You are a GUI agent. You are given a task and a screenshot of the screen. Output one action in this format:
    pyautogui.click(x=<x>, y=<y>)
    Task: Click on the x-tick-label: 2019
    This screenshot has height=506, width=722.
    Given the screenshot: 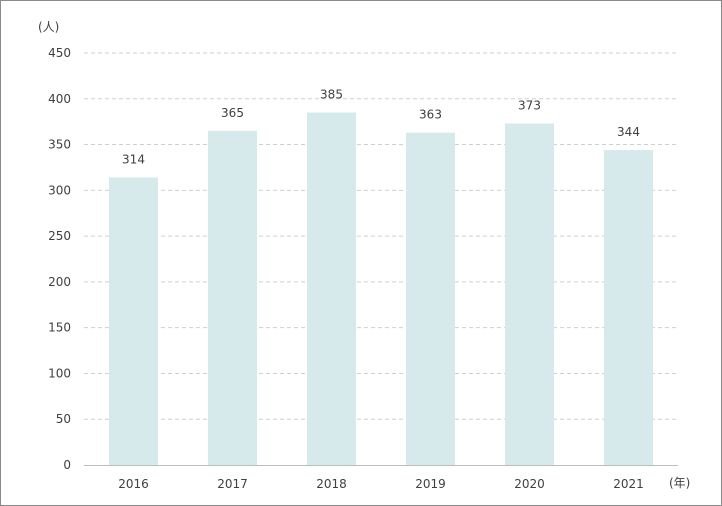 What is the action you would take?
    pyautogui.click(x=430, y=484)
    